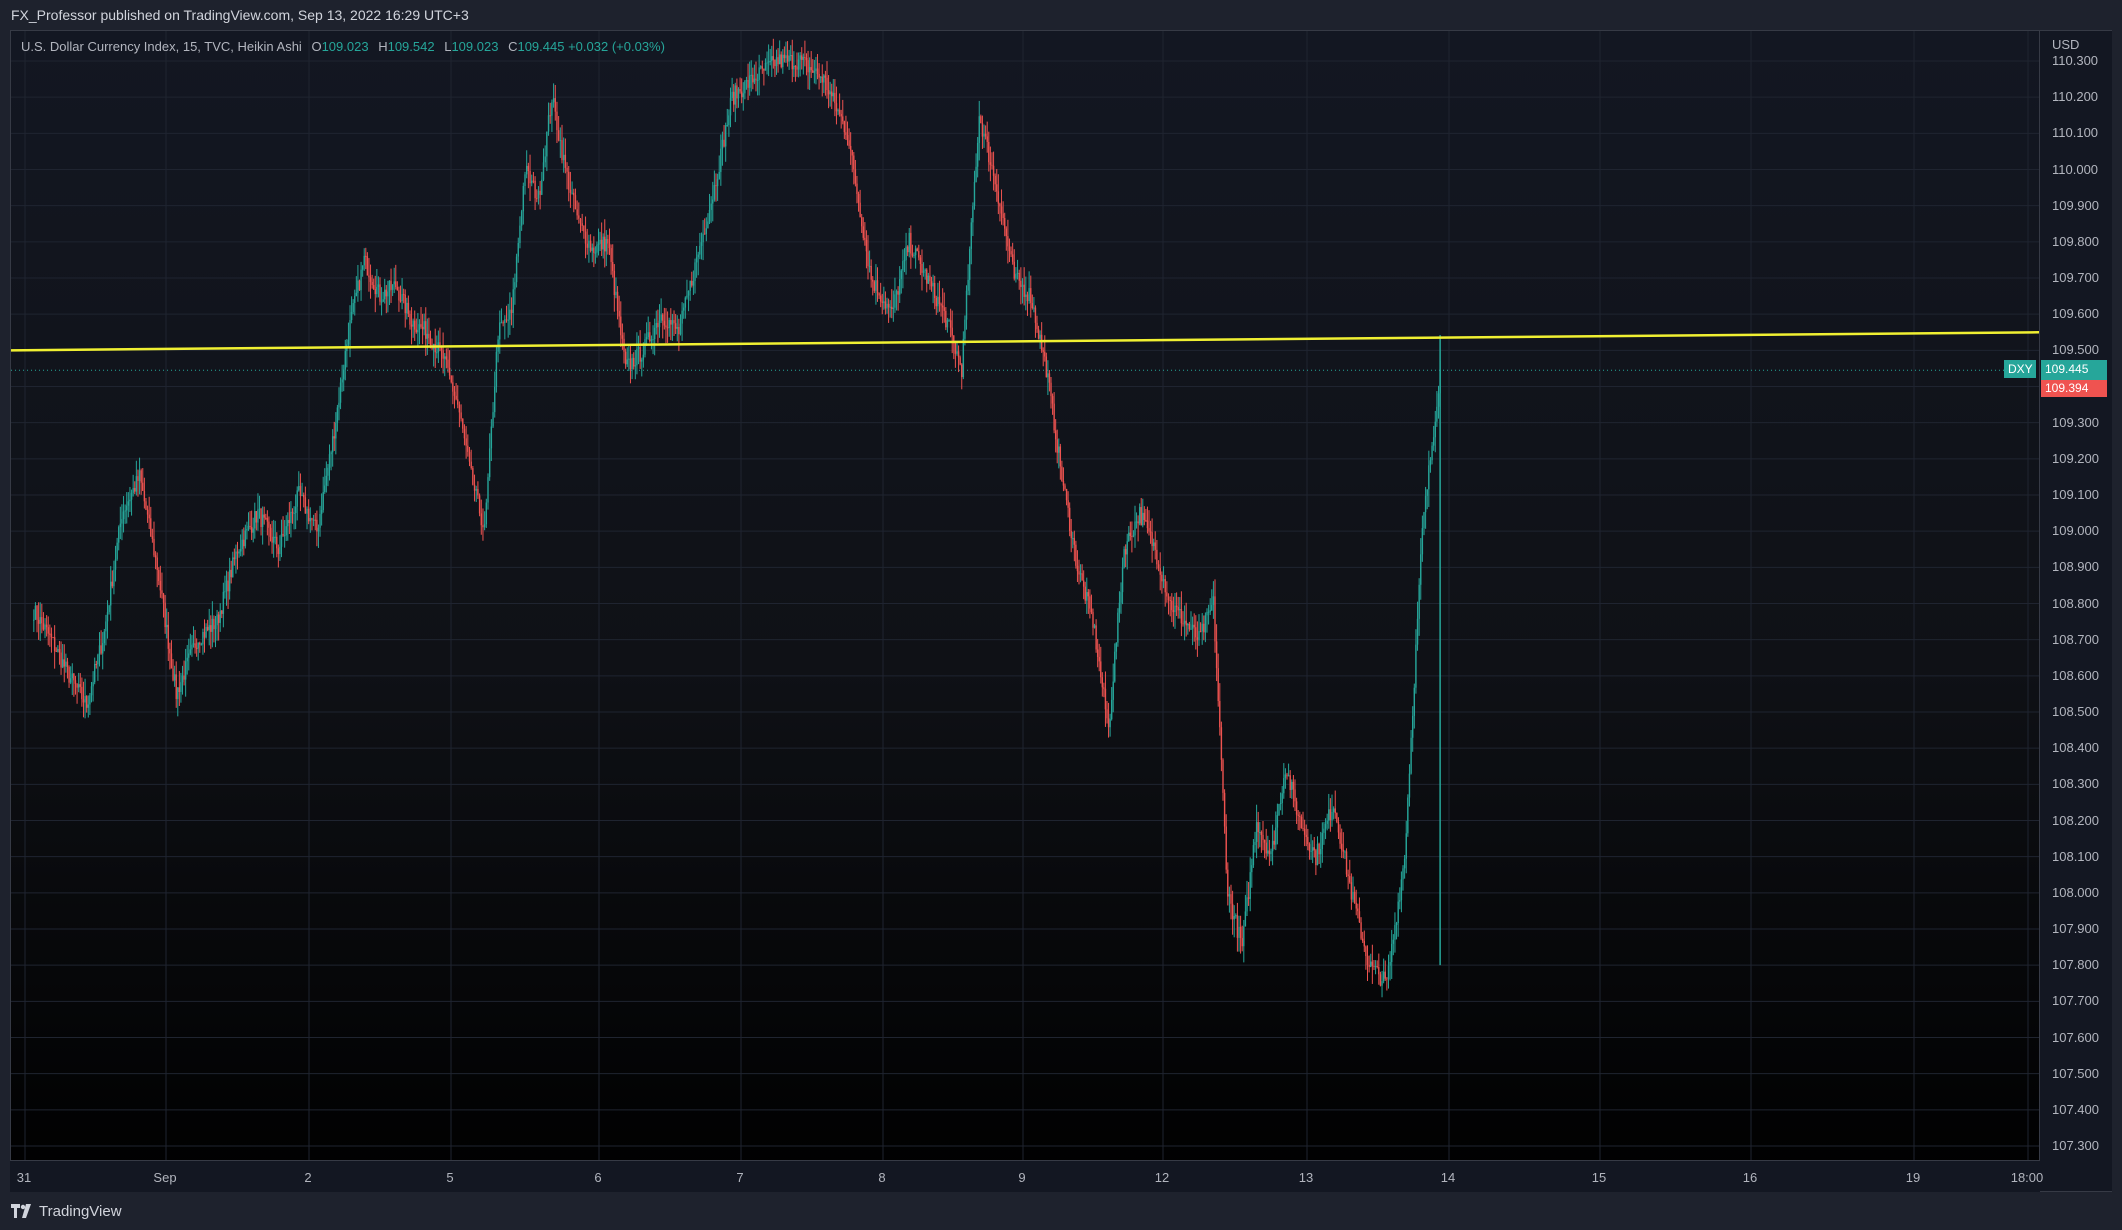 The width and height of the screenshot is (2122, 1230). I want to click on change-value: +0.032 (+0.03%), so click(616, 46).